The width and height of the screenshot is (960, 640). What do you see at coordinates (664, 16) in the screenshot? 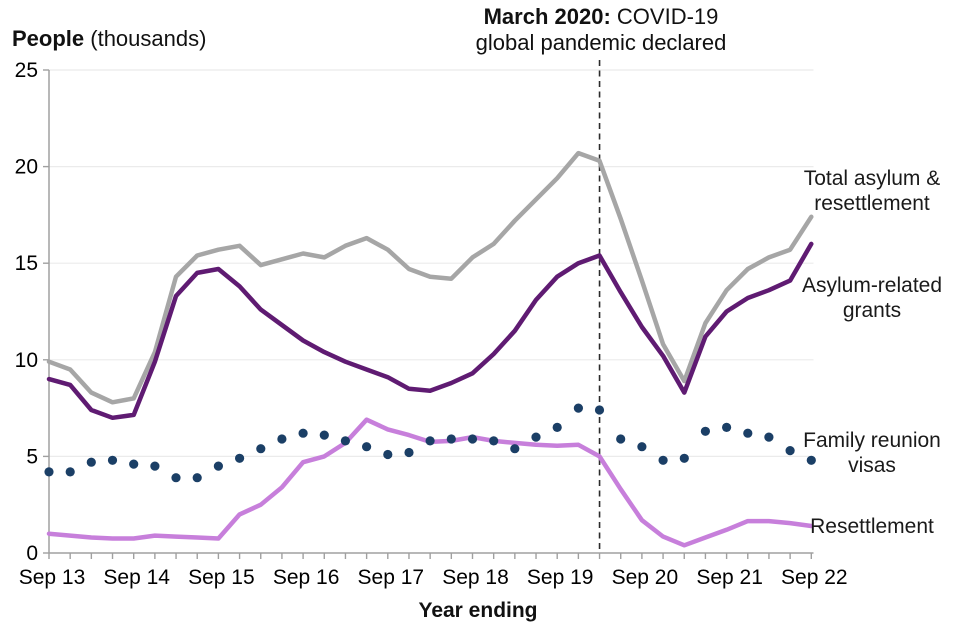
I see `covid-annotation-line1-rest: COVID-19` at bounding box center [664, 16].